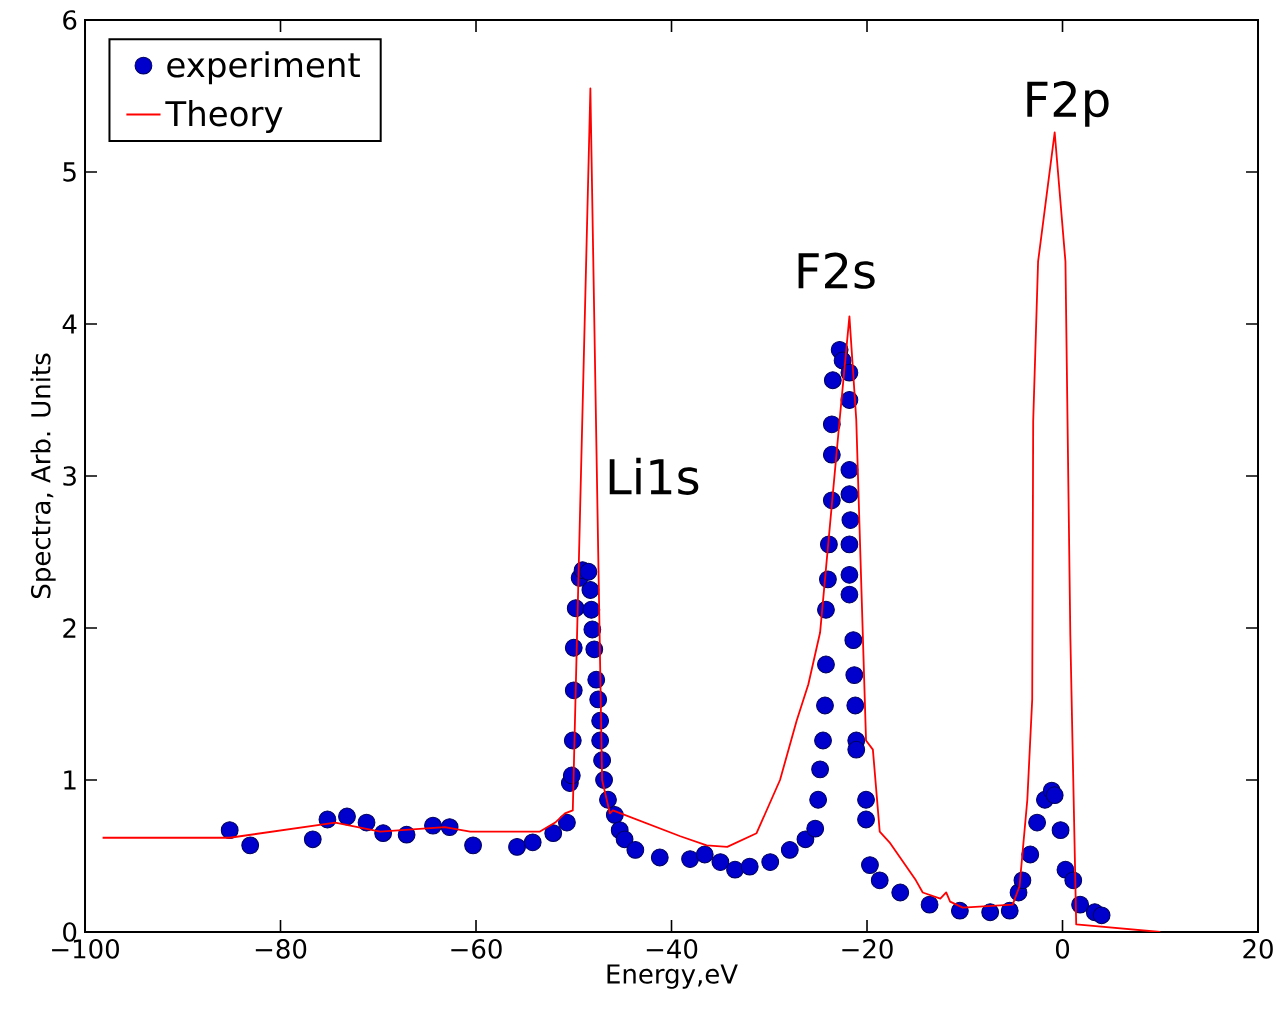 This screenshot has width=1283, height=1019. I want to click on legend-label: Theory, so click(224, 116).